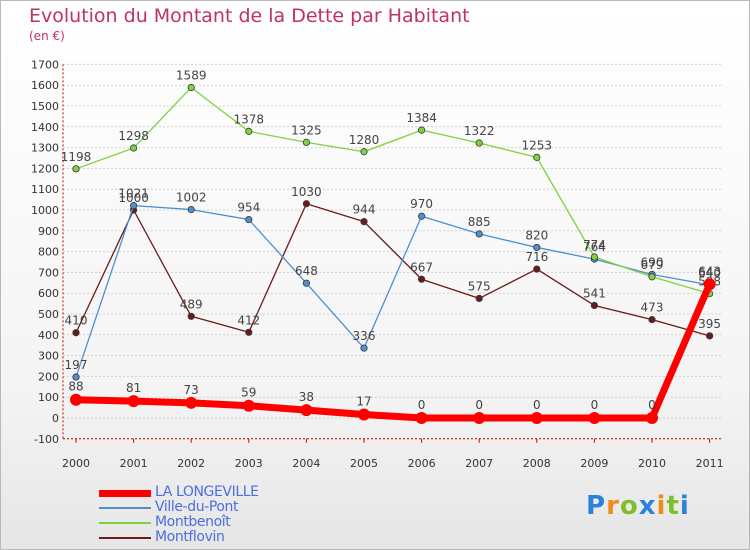 The height and width of the screenshot is (550, 750). I want to click on y-tick-label: 600, so click(48, 293).